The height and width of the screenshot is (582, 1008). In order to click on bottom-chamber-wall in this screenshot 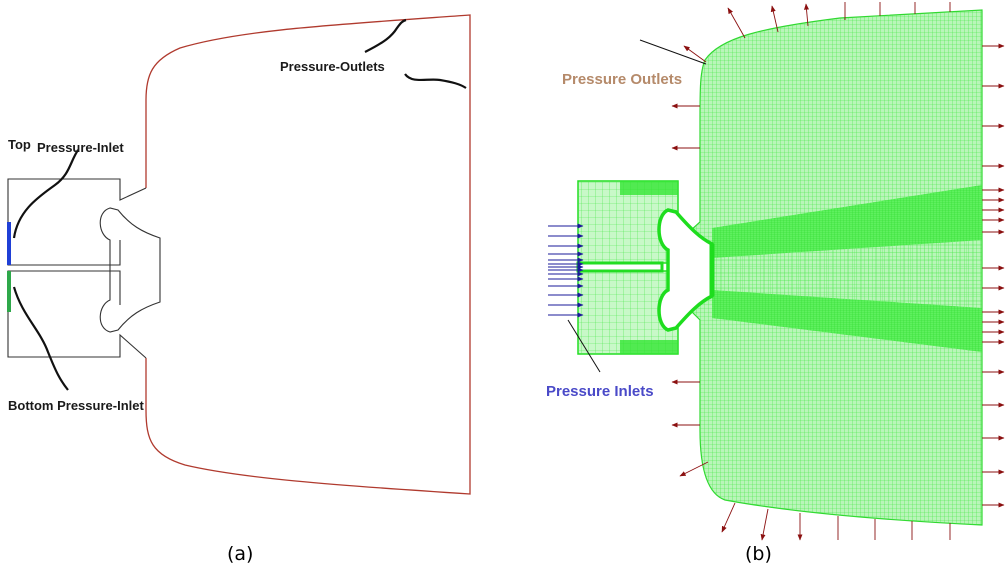, I will do `click(77, 314)`.